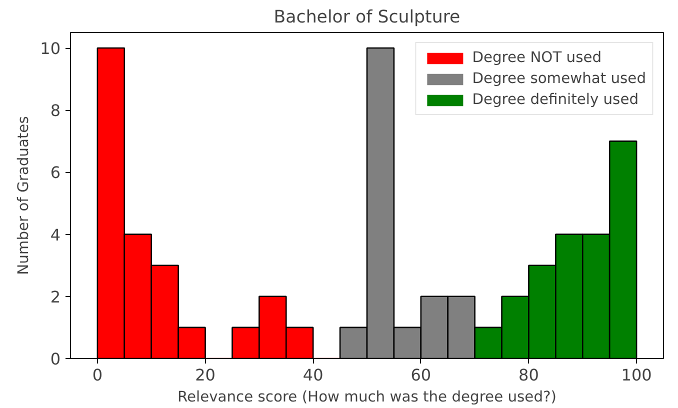 The width and height of the screenshot is (678, 408). What do you see at coordinates (55, 296) in the screenshot?
I see `y-tick-label: 2` at bounding box center [55, 296].